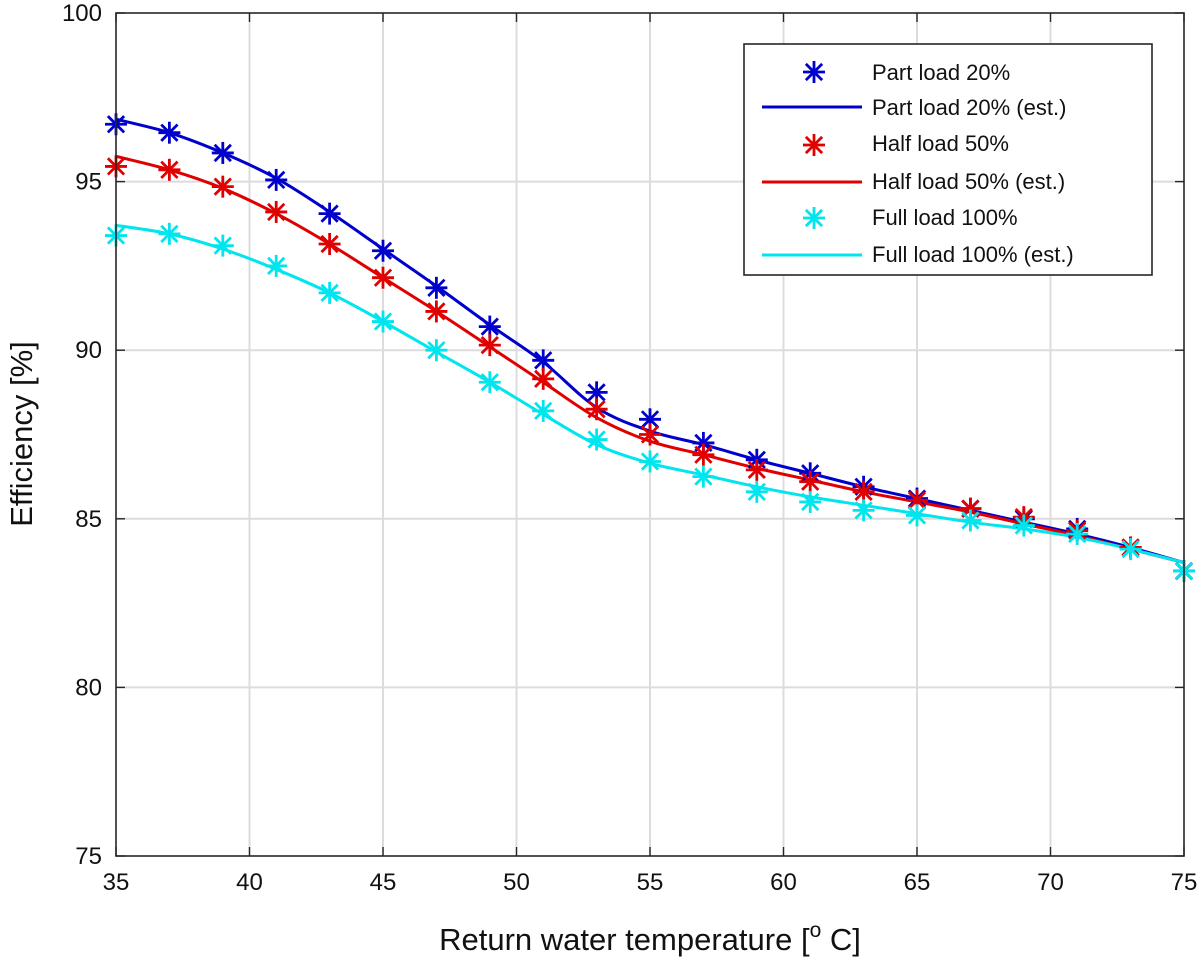 The image size is (1200, 967). Describe the element at coordinates (969, 107) in the screenshot. I see `legend-label-part-load-est: Part load 20% (est.)` at that location.